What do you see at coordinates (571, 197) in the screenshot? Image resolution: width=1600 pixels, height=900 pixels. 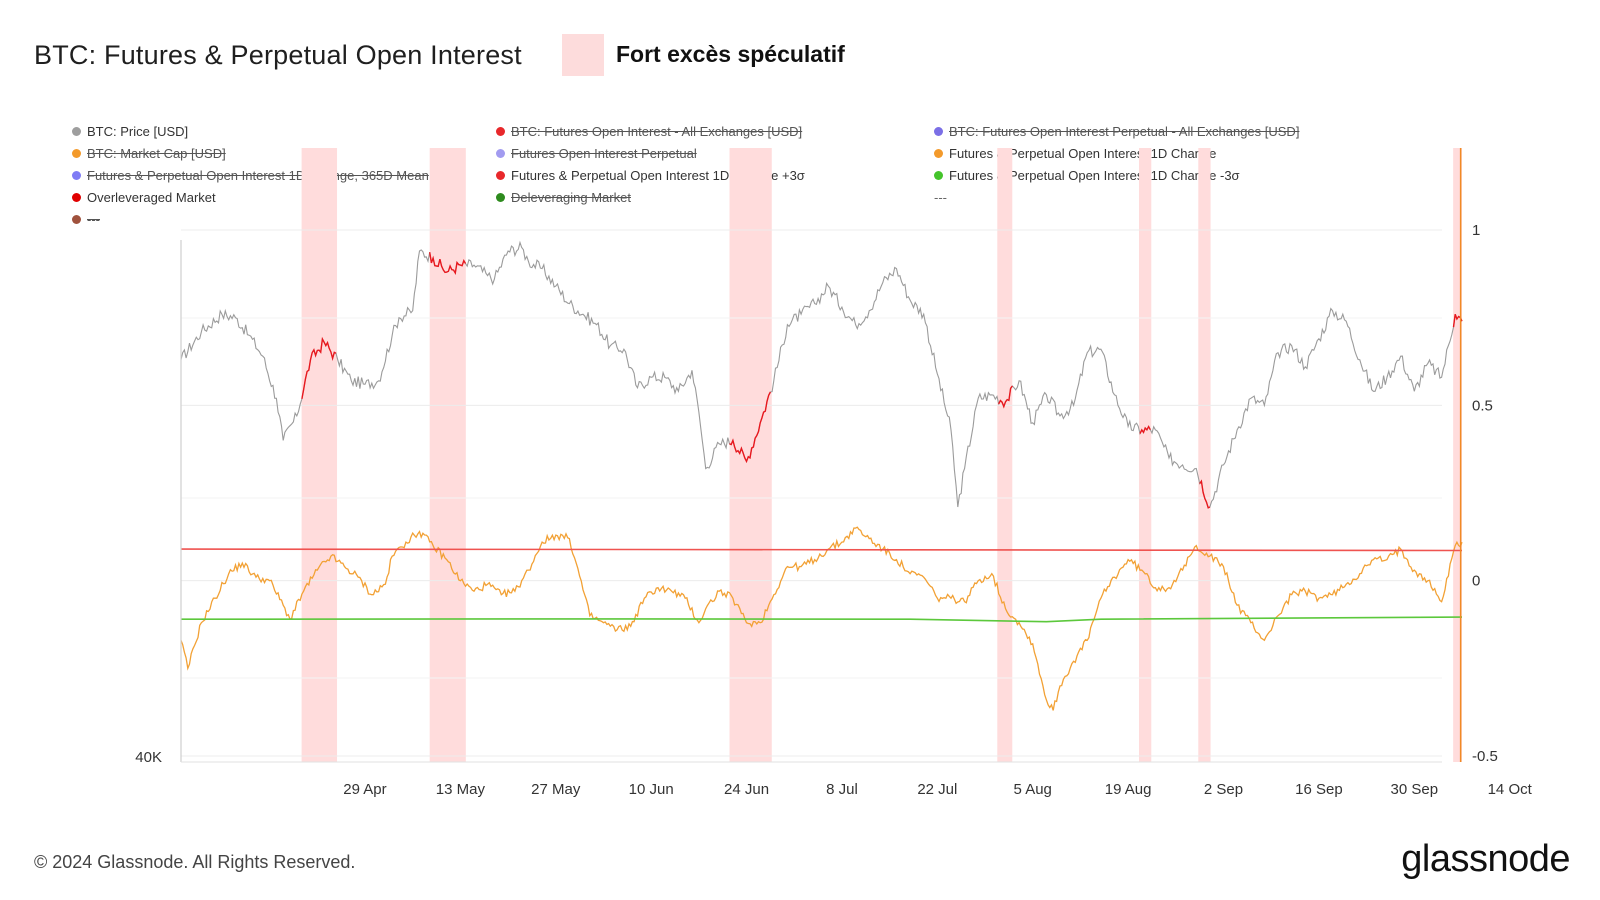 I see `legend-label: Deleveraging Market` at bounding box center [571, 197].